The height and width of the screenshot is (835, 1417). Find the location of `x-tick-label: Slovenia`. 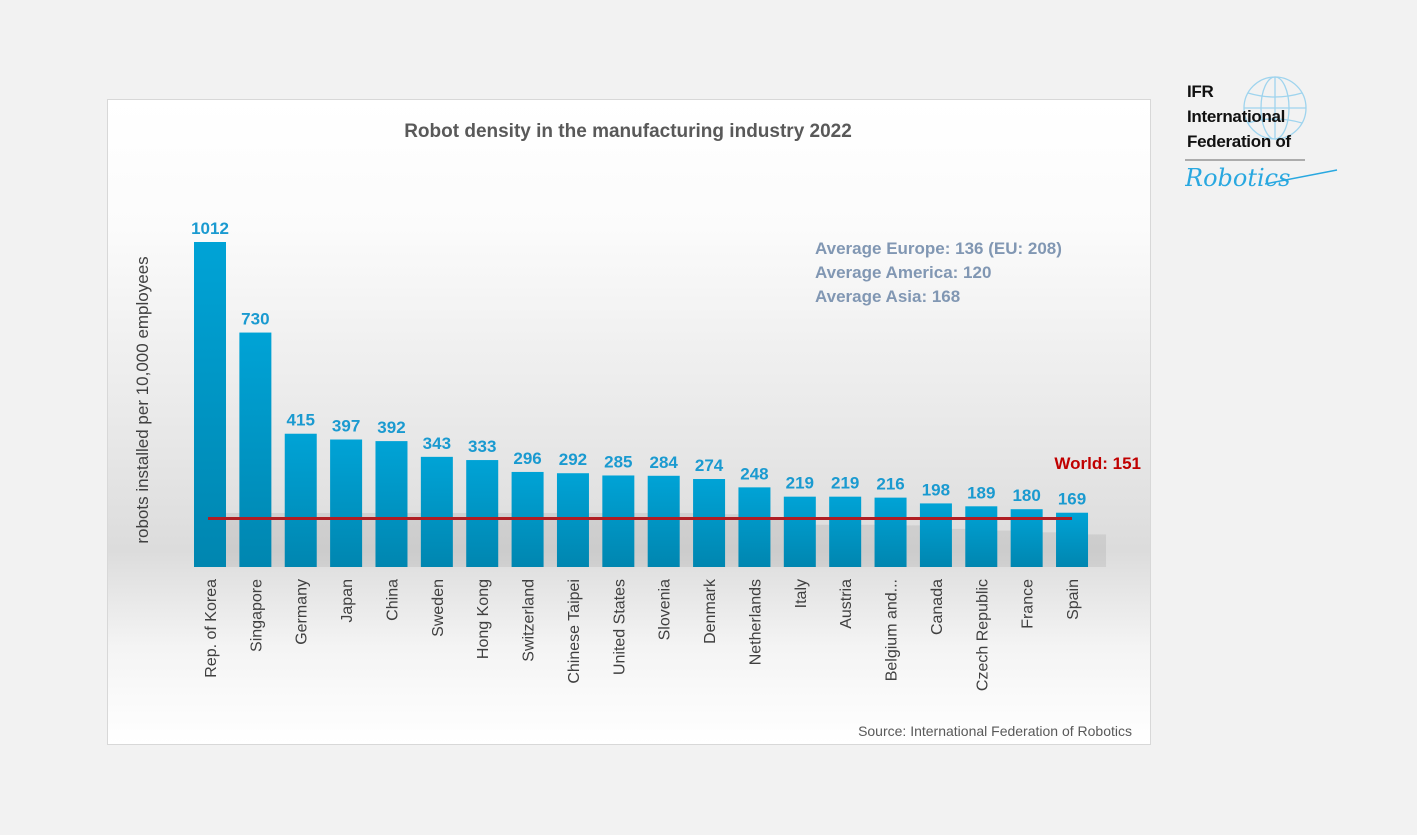

x-tick-label: Slovenia is located at coordinates (665, 609).